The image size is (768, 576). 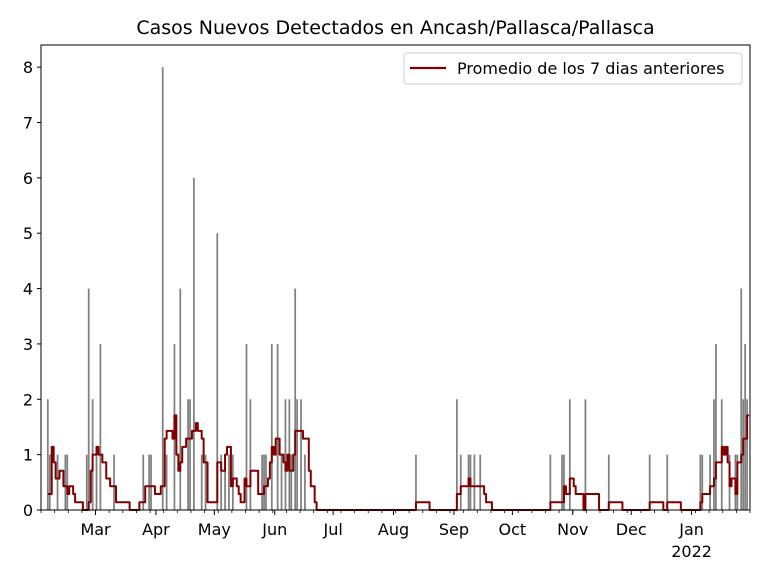 What do you see at coordinates (214, 529) in the screenshot?
I see `x-tick-label: May` at bounding box center [214, 529].